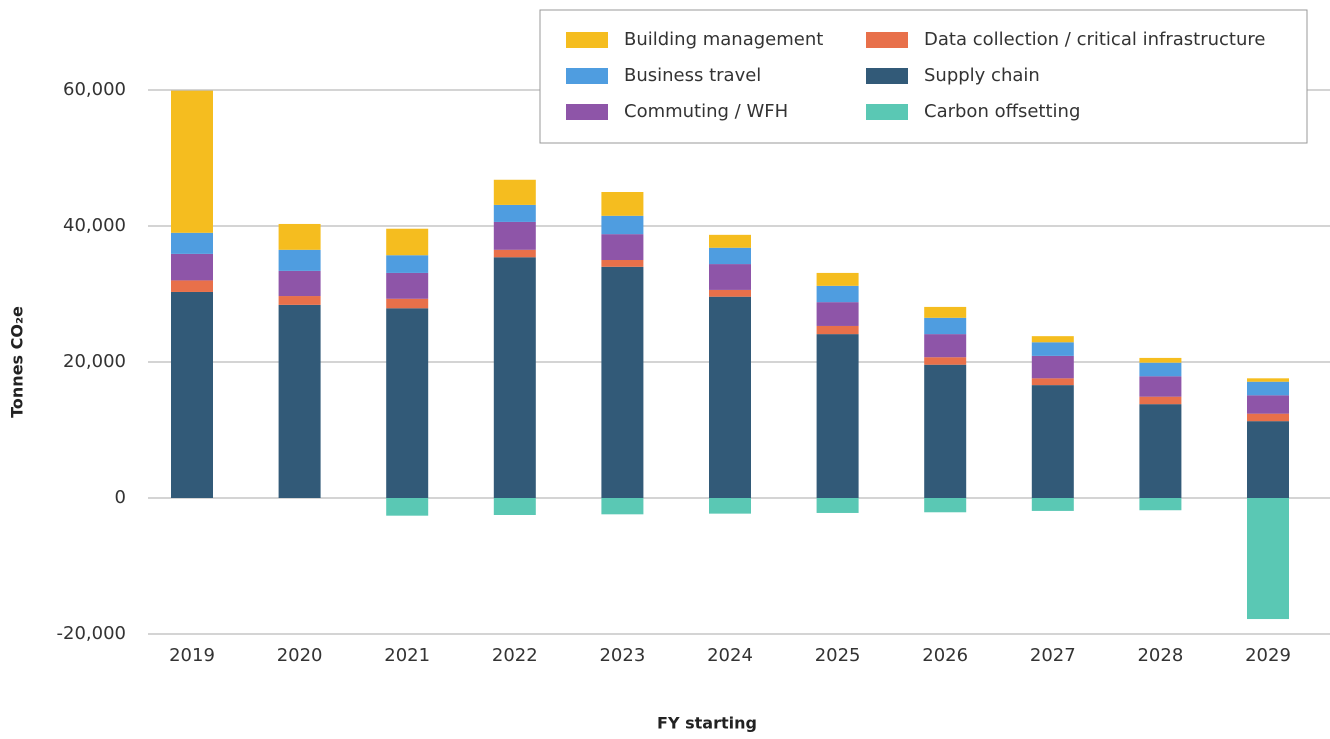 This screenshot has height=739, width=1330. What do you see at coordinates (94, 225) in the screenshot?
I see `y-tick-label: 40,000` at bounding box center [94, 225].